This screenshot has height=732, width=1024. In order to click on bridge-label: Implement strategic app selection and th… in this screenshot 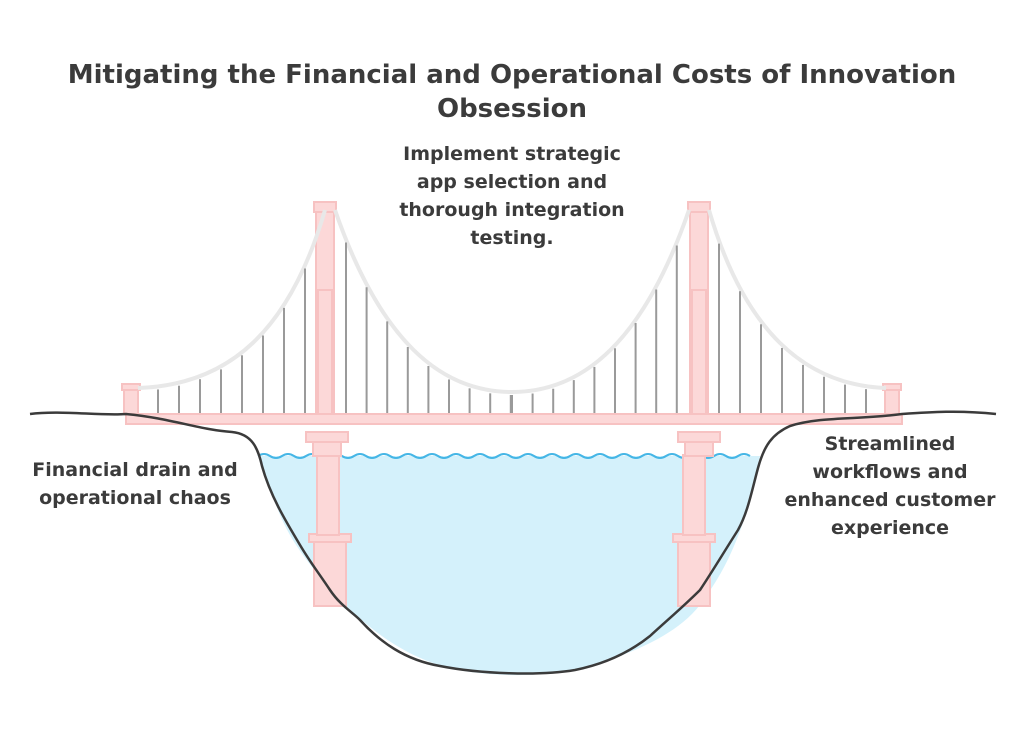, I will do `click(512, 196)`.